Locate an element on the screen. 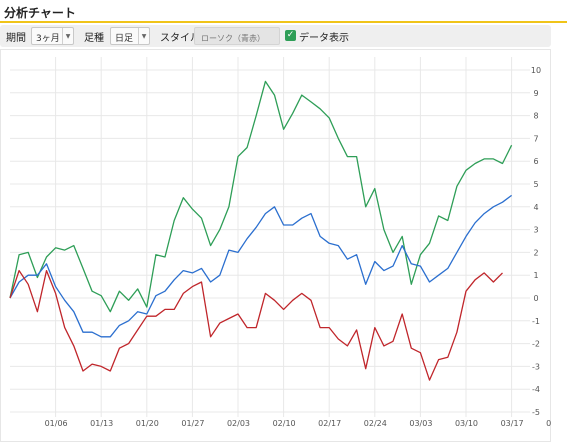 The image size is (567, 444). x-tick-label: 02/24 is located at coordinates (375, 423).